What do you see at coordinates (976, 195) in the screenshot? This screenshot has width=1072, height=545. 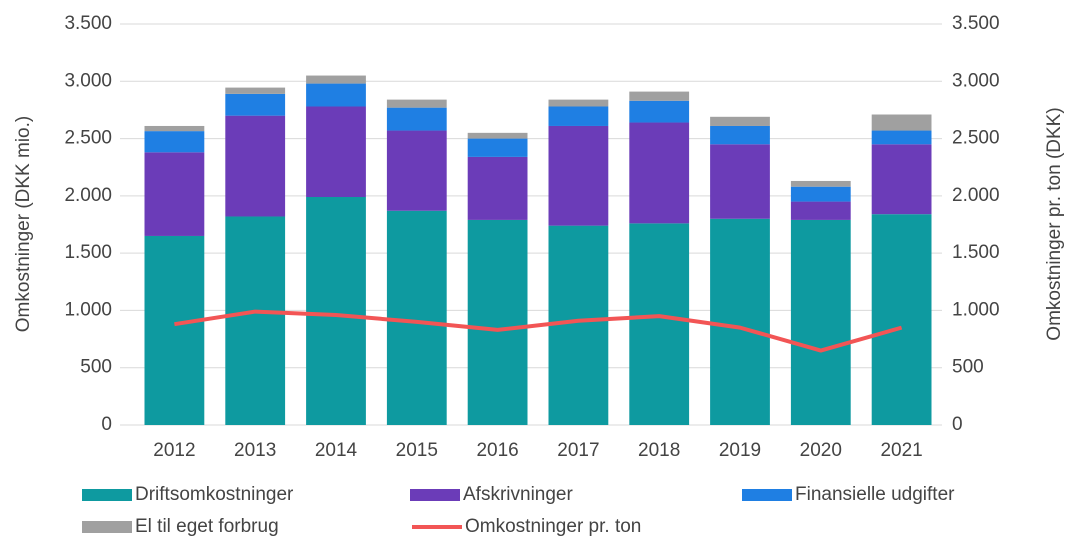 I see `y2-tick-label: 2.000` at bounding box center [976, 195].